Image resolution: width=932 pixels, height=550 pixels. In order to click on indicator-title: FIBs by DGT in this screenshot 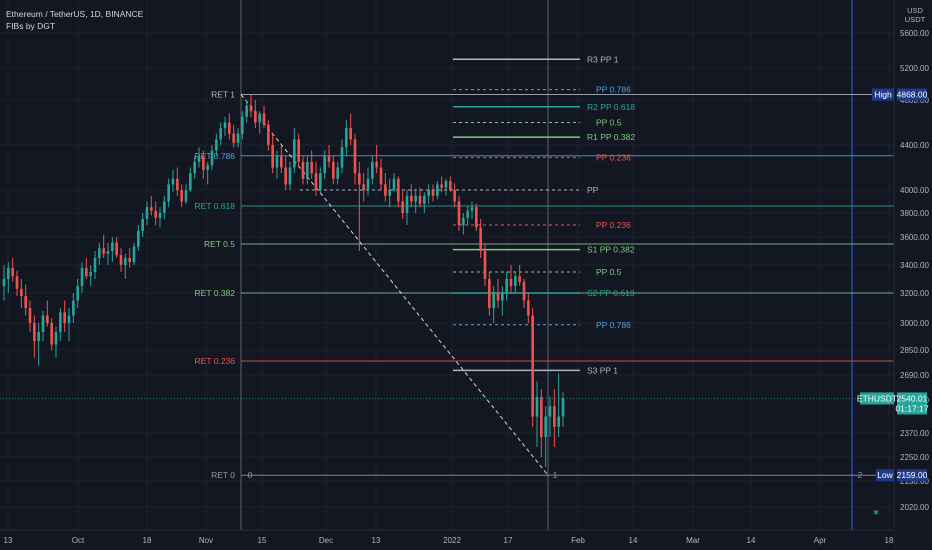, I will do `click(31, 26)`.